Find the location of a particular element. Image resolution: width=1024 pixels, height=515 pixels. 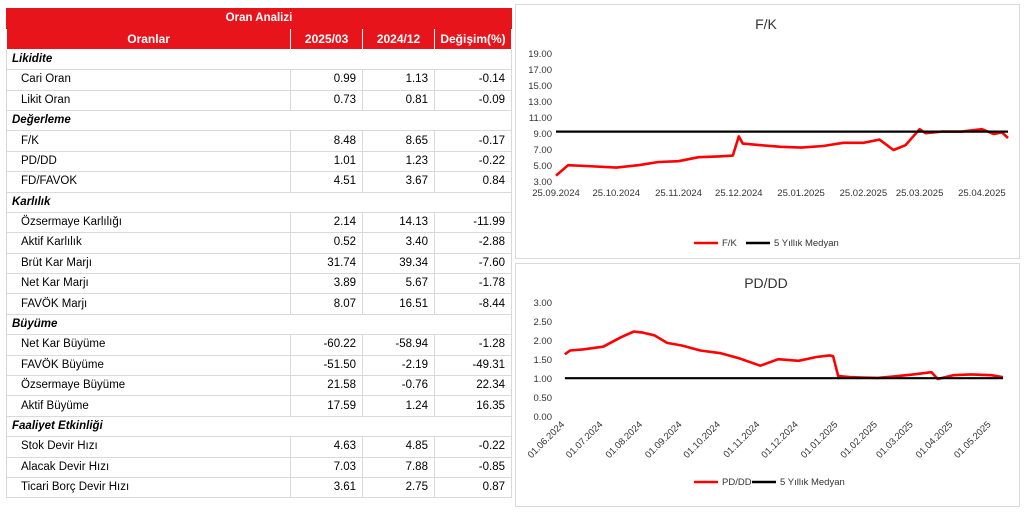

x-tick-label: 01.10.2024 is located at coordinates (701, 439).